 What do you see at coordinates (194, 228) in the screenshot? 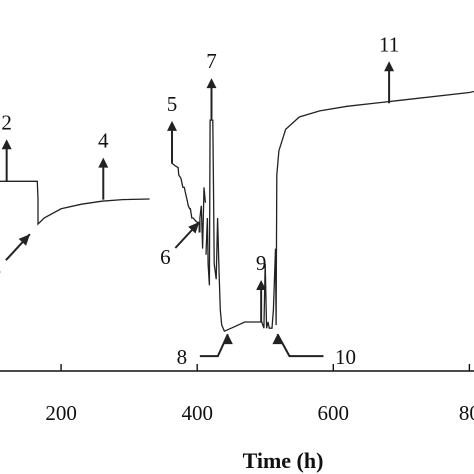
I see `annotation-6-arrow-head` at bounding box center [194, 228].